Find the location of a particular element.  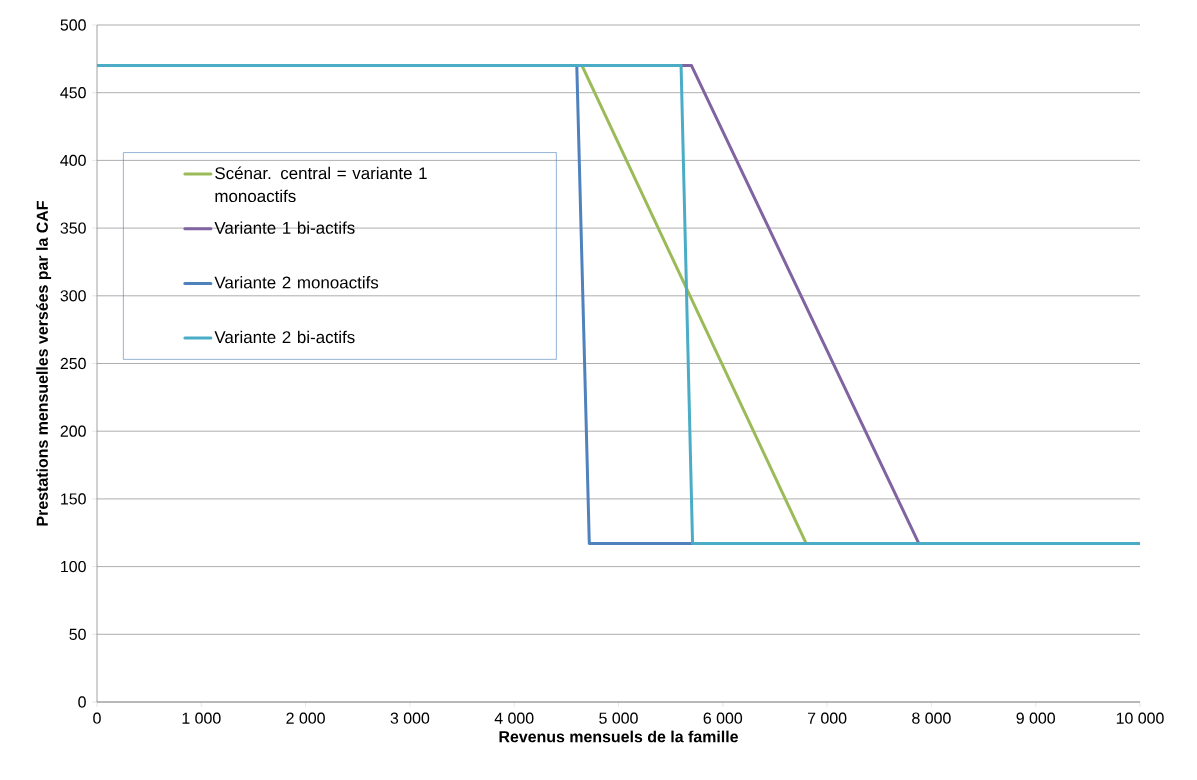

x-tick-label: 4 000 is located at coordinates (514, 718).